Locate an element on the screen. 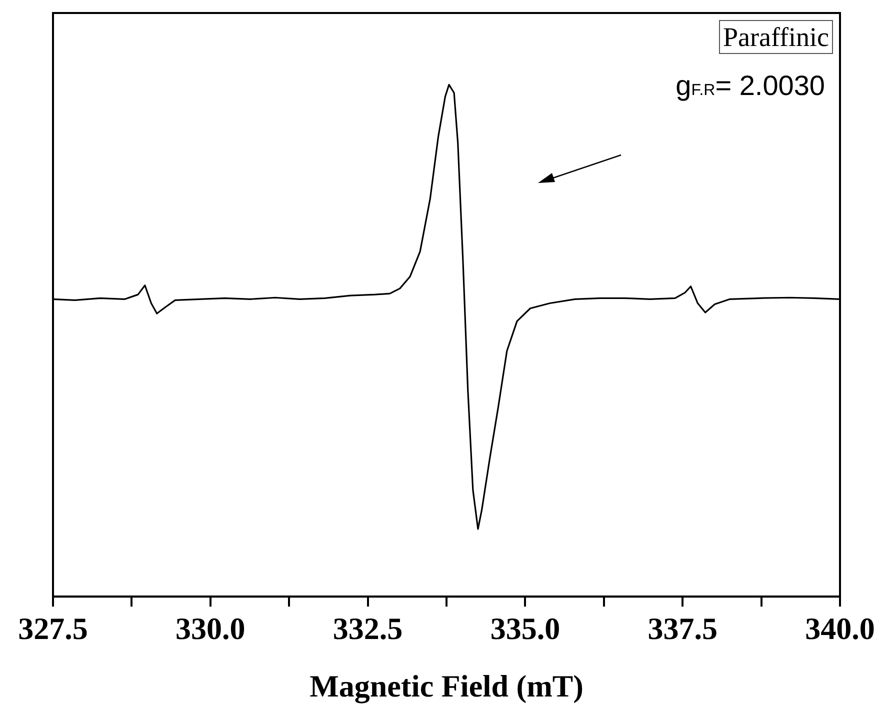 Image resolution: width=885 pixels, height=713 pixels. x-tick-label: 337.5 is located at coordinates (683, 628).